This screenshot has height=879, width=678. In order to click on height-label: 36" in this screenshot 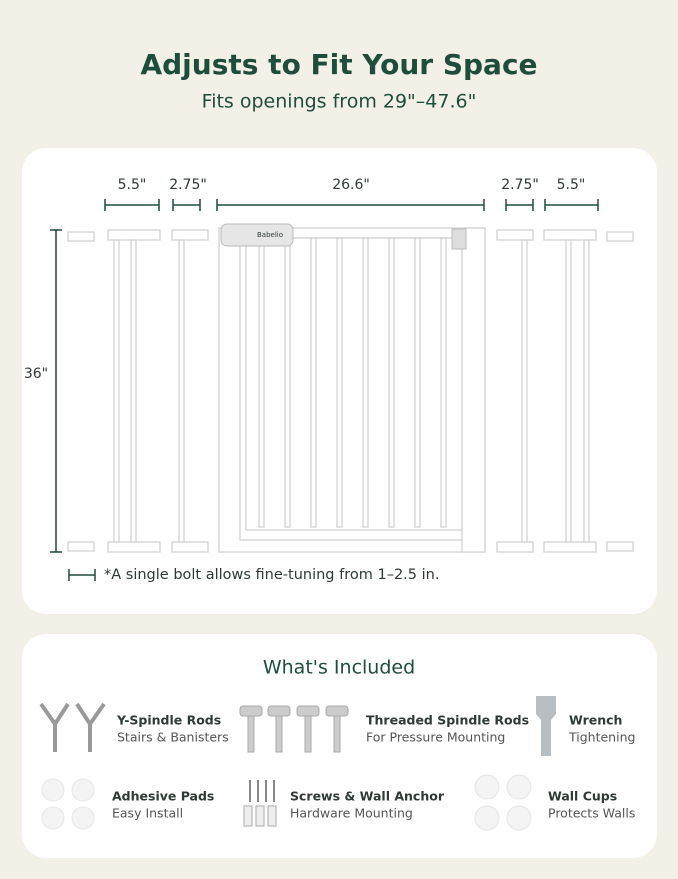, I will do `click(36, 374)`.